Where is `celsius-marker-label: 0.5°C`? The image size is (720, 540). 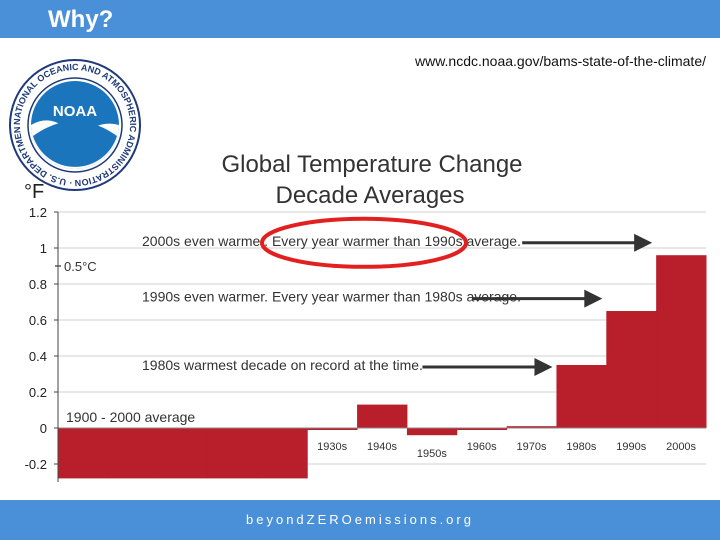 celsius-marker-label: 0.5°C is located at coordinates (80, 266).